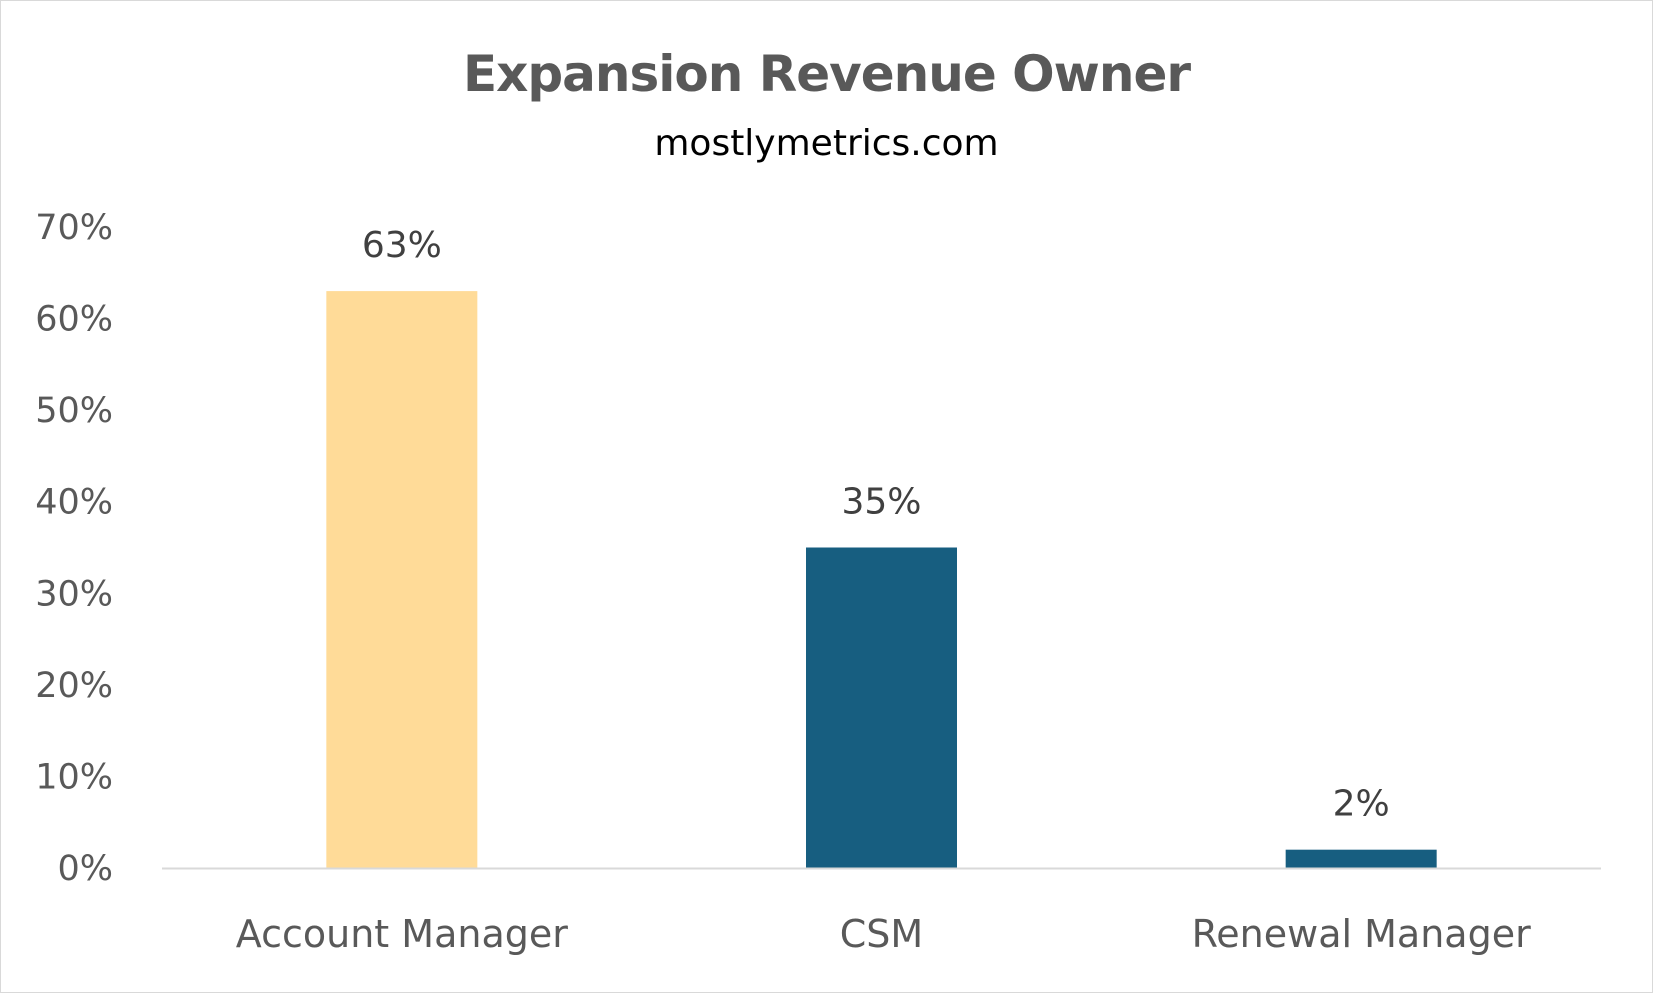 Image resolution: width=1653 pixels, height=993 pixels. What do you see at coordinates (881, 502) in the screenshot?
I see `data-label: 35%` at bounding box center [881, 502].